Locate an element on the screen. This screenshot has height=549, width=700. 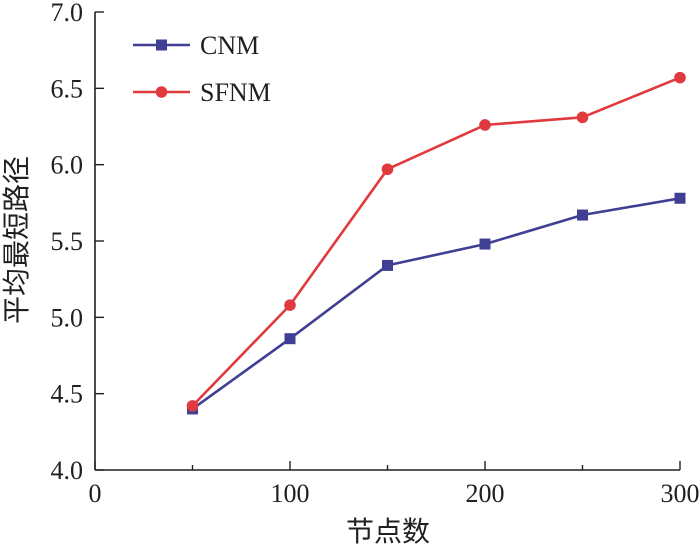
x-tick-label: 0 is located at coordinates (95, 493).